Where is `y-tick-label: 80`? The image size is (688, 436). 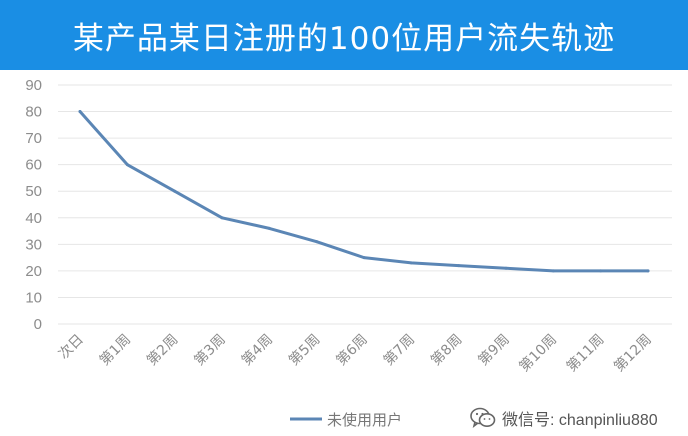
y-tick-label: 80 is located at coordinates (33, 112).